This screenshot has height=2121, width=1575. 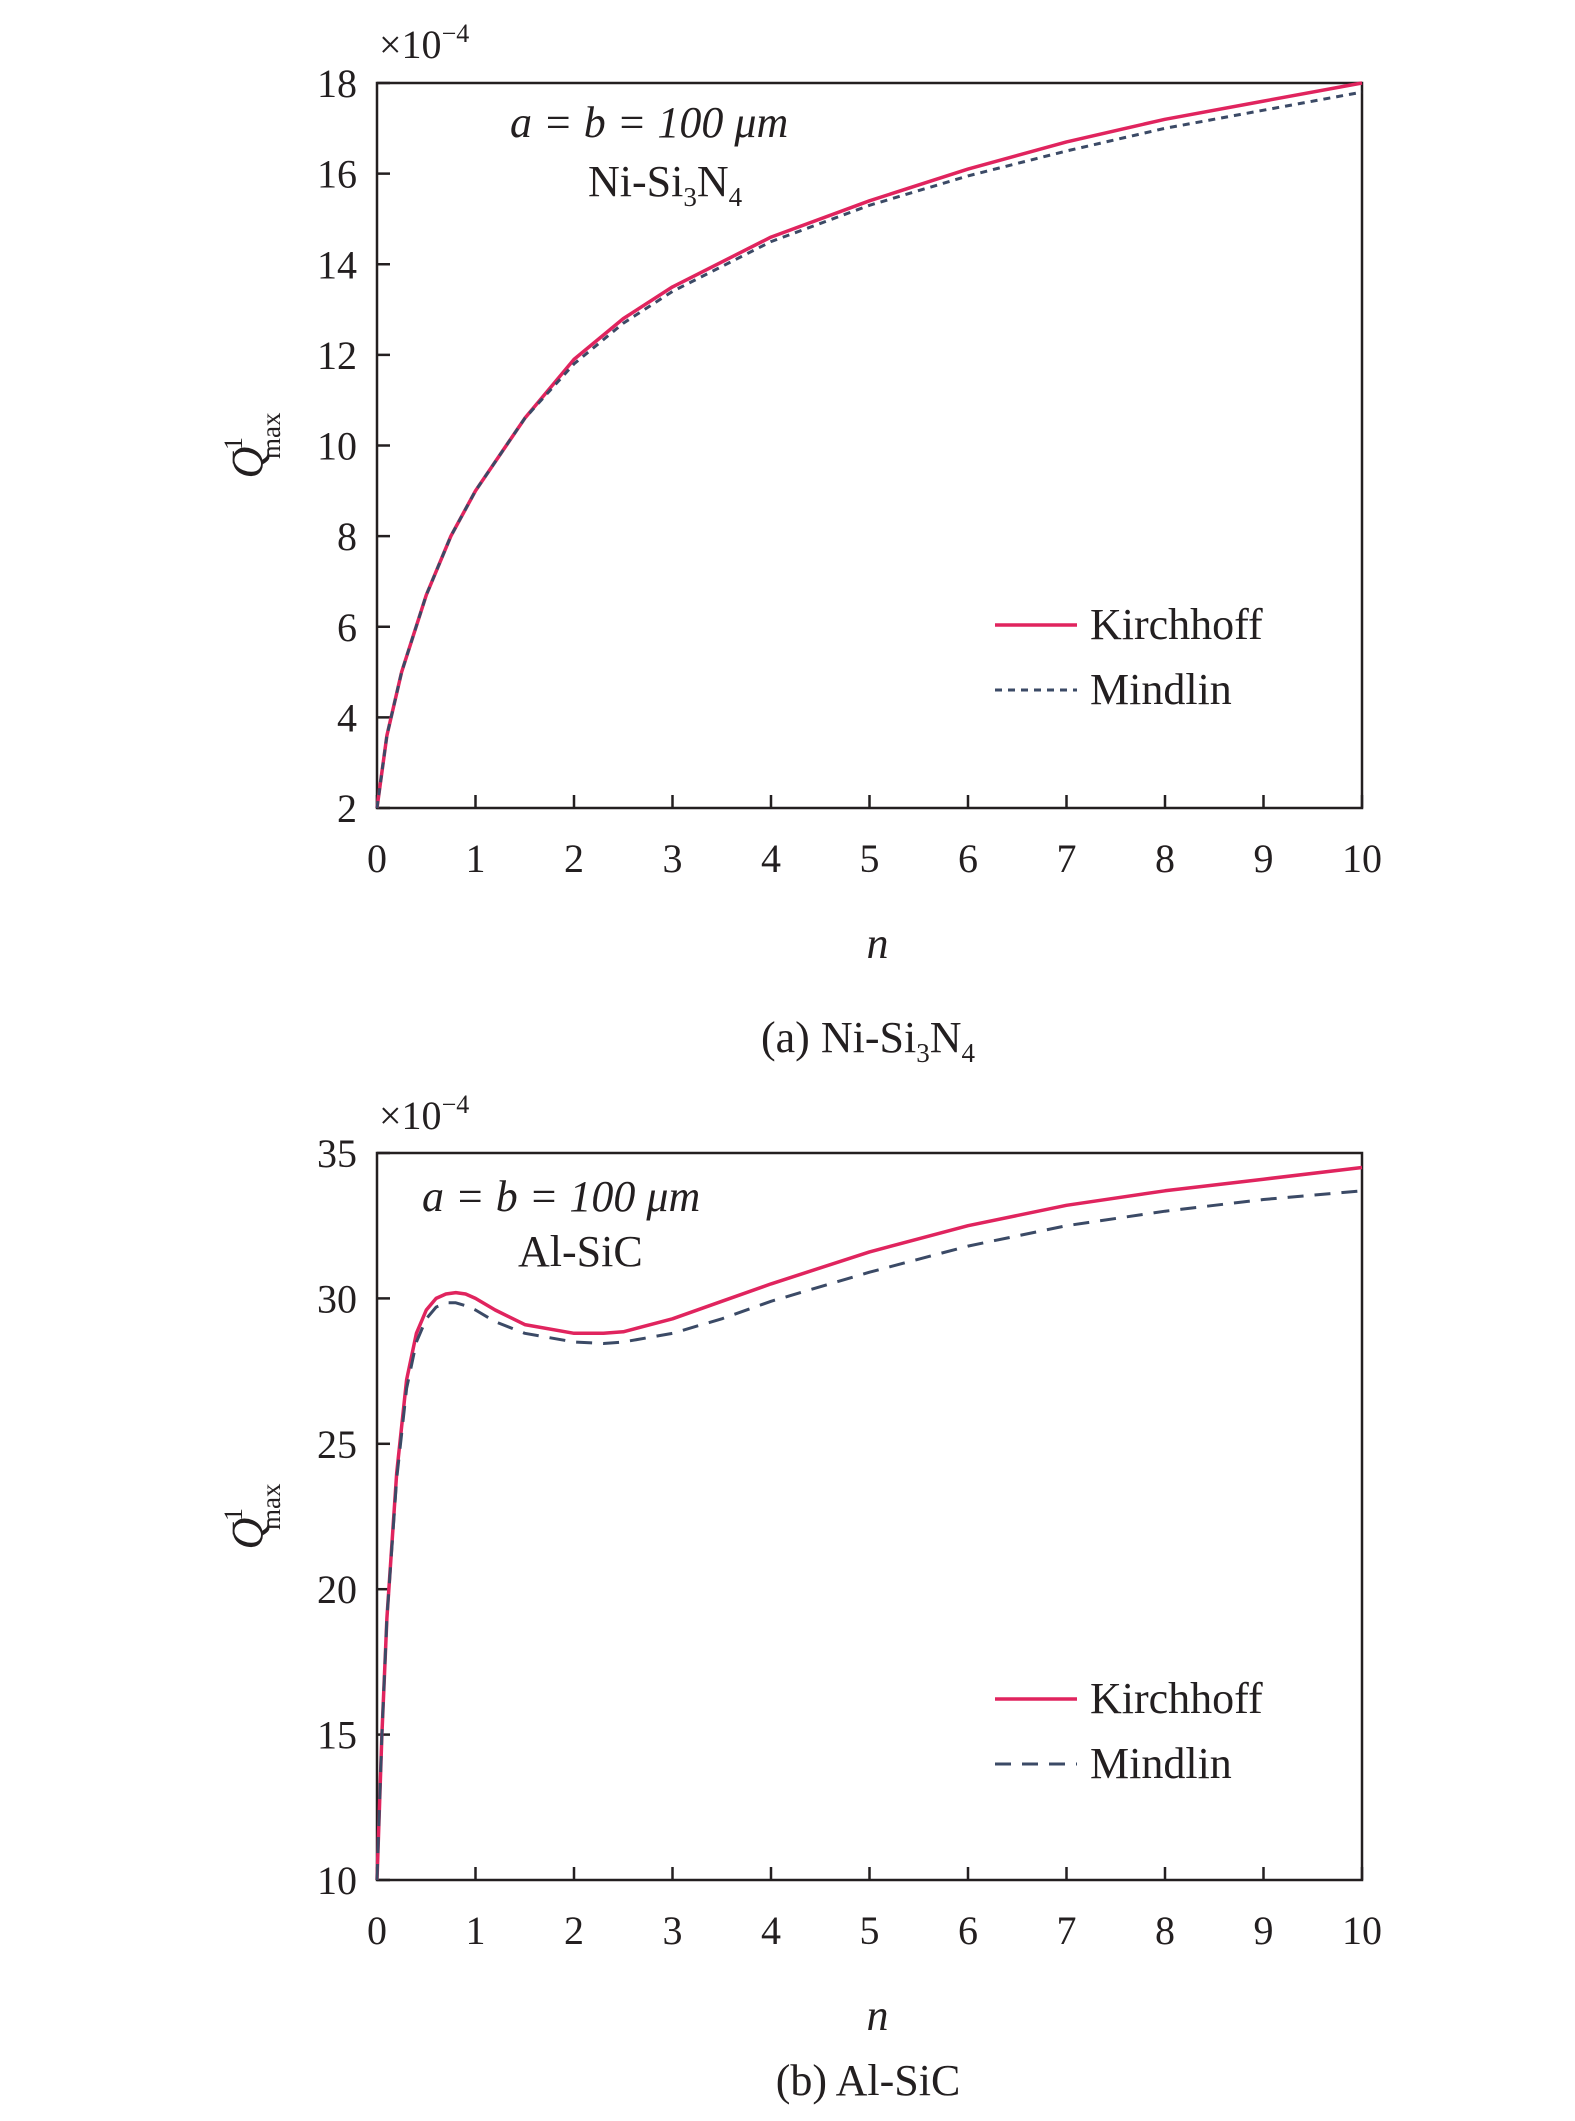 I want to click on panel-caption: (a) Ni-Si3N4, so click(x=868, y=1040).